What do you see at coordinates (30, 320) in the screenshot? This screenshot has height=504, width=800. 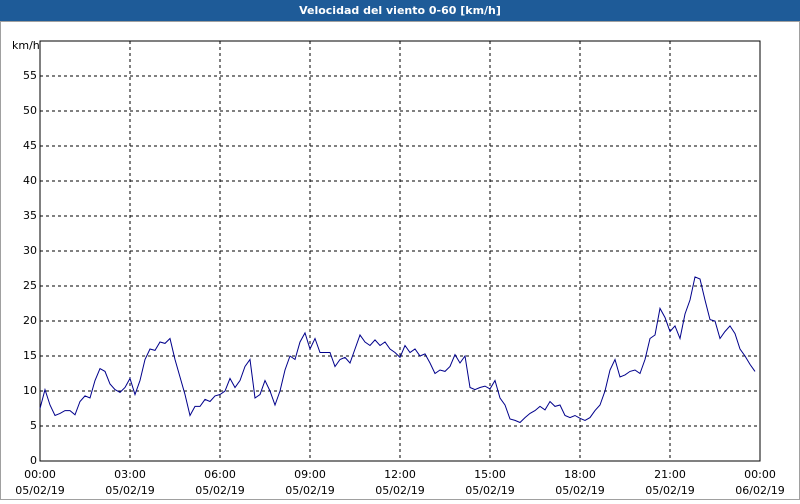 I see `y-tick-label: 20` at bounding box center [30, 320].